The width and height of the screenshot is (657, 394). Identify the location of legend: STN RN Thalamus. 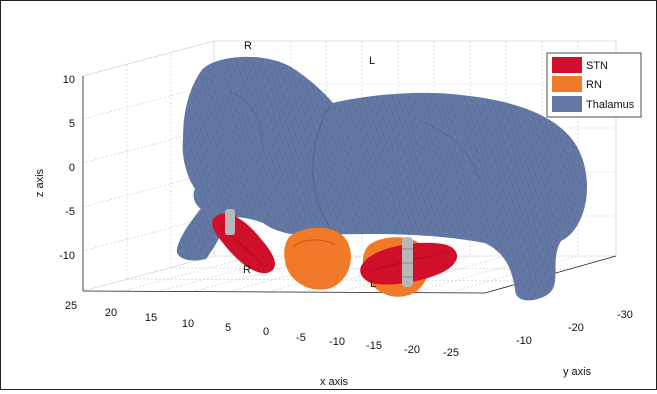
(594, 85).